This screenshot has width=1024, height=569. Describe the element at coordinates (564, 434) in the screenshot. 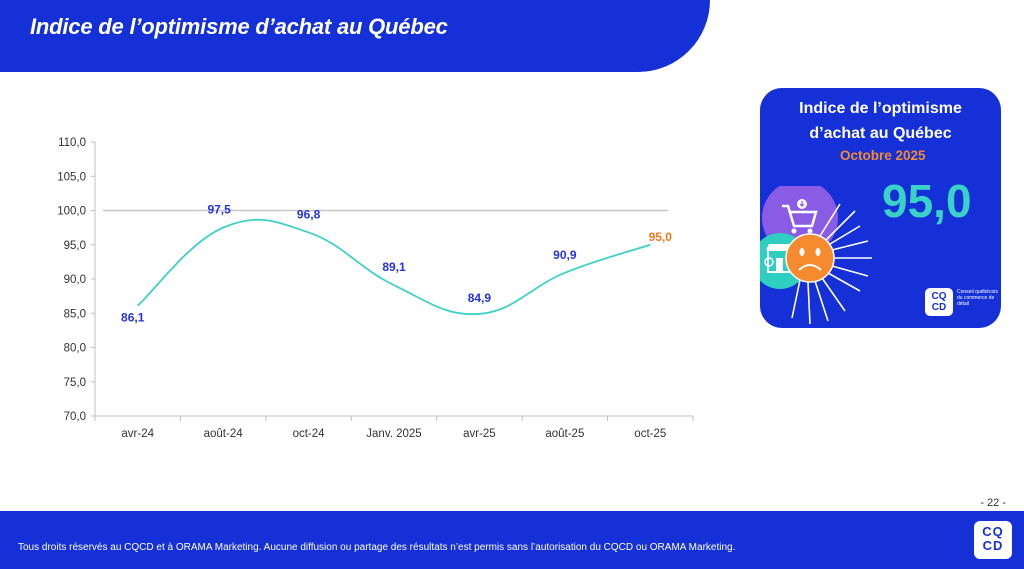

I see `x-tick-label: août-25` at that location.